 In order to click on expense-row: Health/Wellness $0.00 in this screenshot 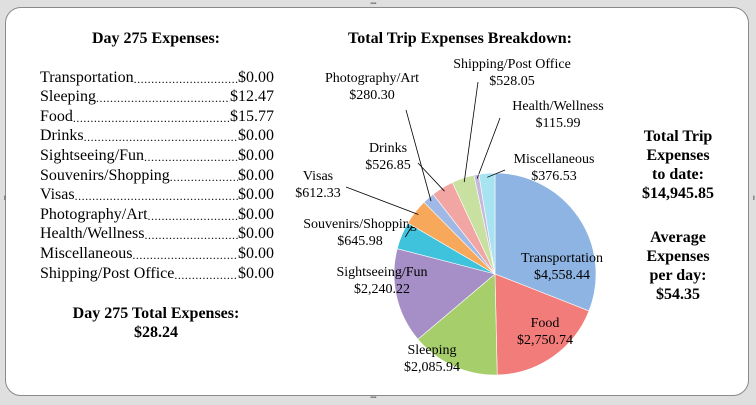, I will do `click(157, 234)`.